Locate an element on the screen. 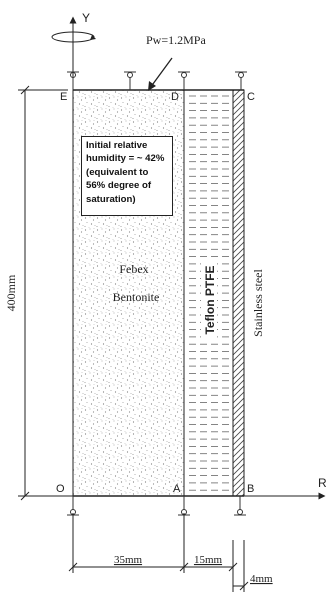 Image resolution: width=330 pixels, height=592 pixels. point-d: D is located at coordinates (175, 97).